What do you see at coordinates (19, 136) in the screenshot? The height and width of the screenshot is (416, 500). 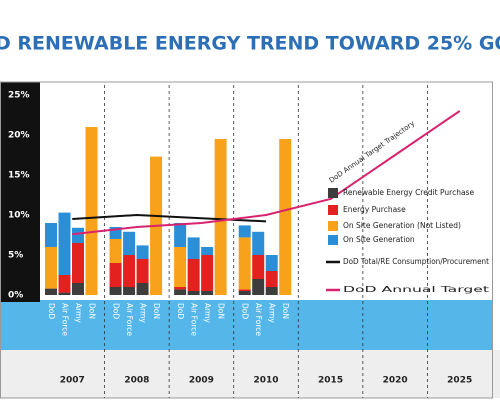 I see `y-tick-label: 20%` at bounding box center [19, 136].